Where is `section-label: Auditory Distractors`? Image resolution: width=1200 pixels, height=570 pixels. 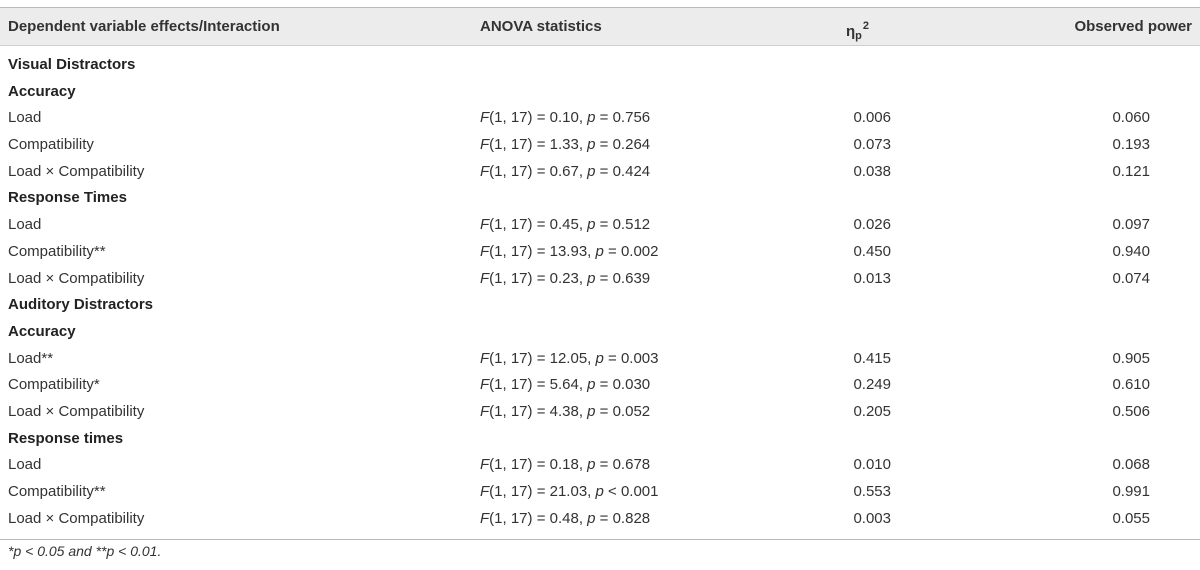 section-label: Auditory Distractors is located at coordinates (81, 305).